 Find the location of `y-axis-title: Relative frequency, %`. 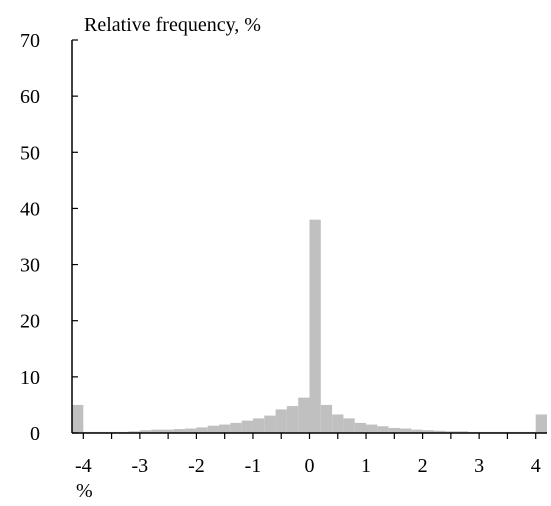

y-axis-title: Relative frequency, % is located at coordinates (172, 25).